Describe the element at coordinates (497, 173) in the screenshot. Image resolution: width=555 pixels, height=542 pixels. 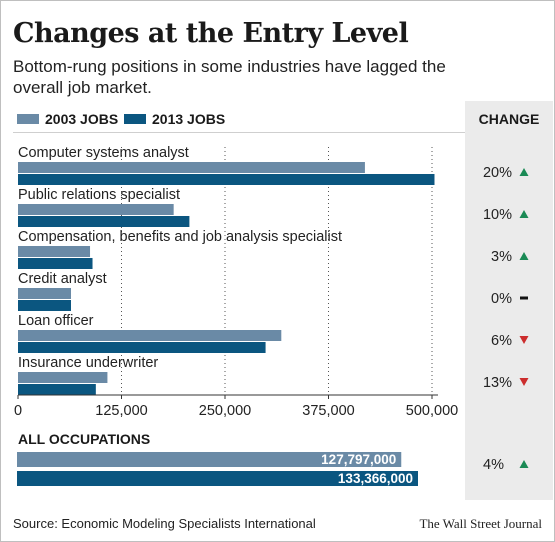
I see `change-value: 20%` at that location.